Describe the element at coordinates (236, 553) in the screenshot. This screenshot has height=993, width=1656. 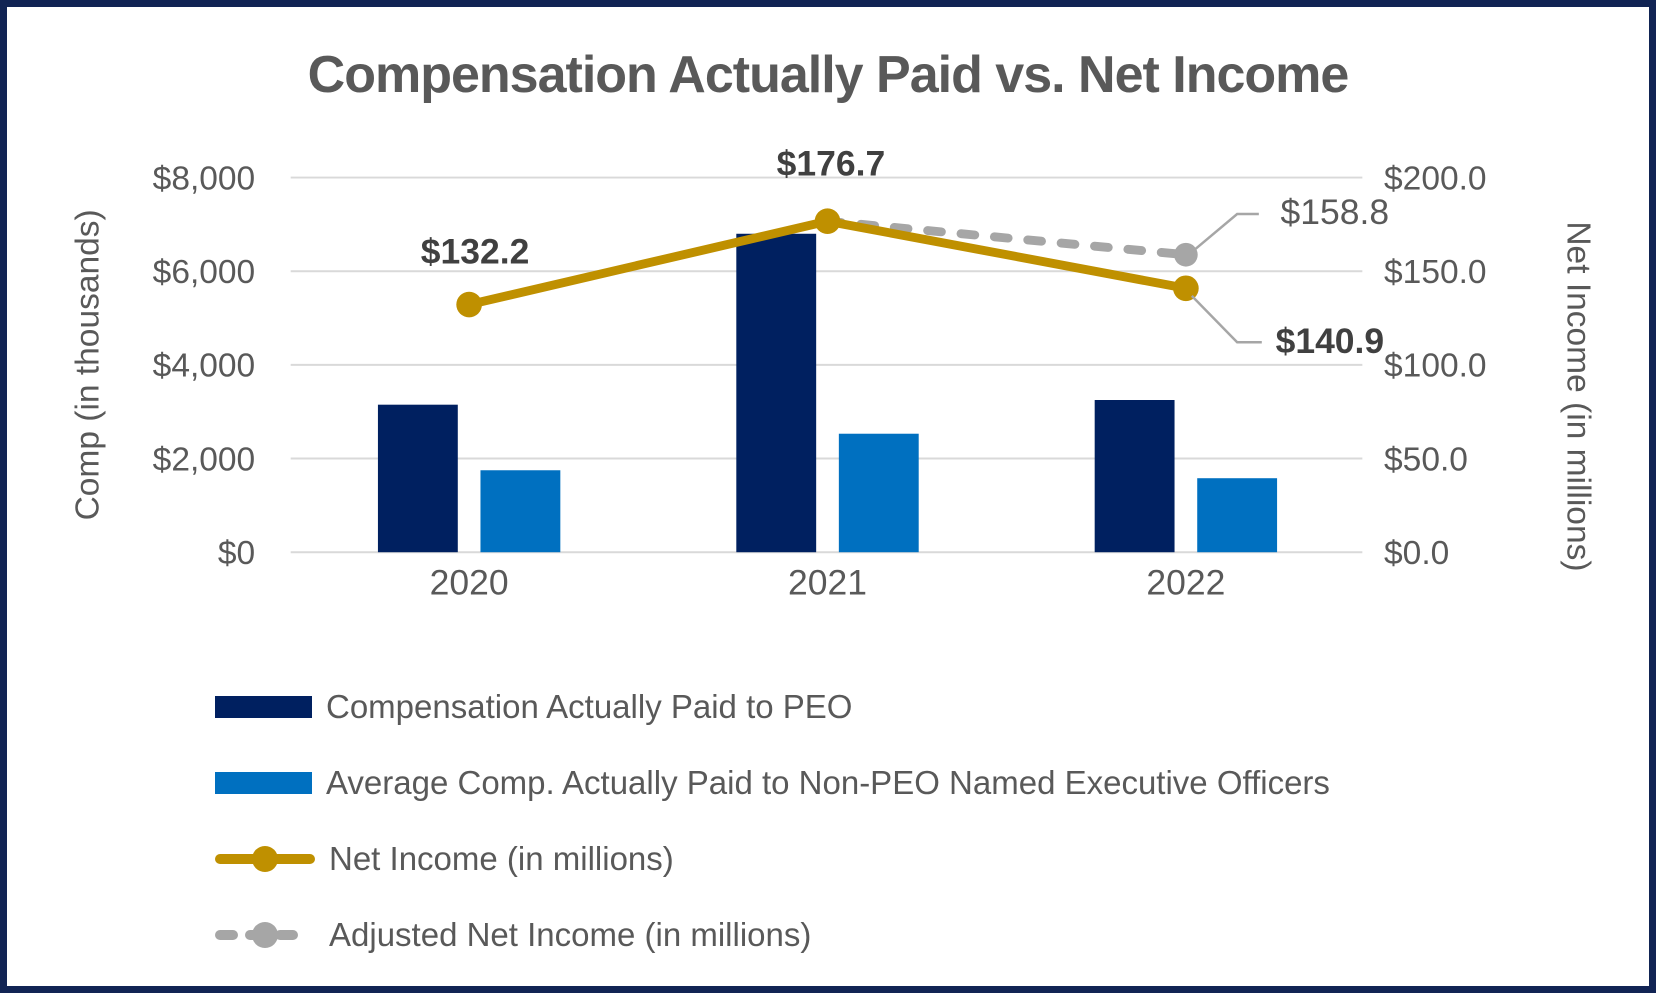
I see `left-axis-tick: $0` at that location.